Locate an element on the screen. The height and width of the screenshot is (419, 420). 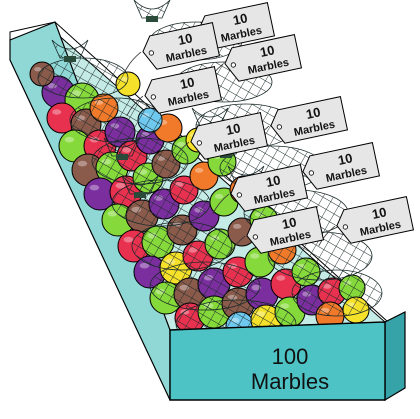
box-front-panel: 100 Marbles is located at coordinates (277, 361).